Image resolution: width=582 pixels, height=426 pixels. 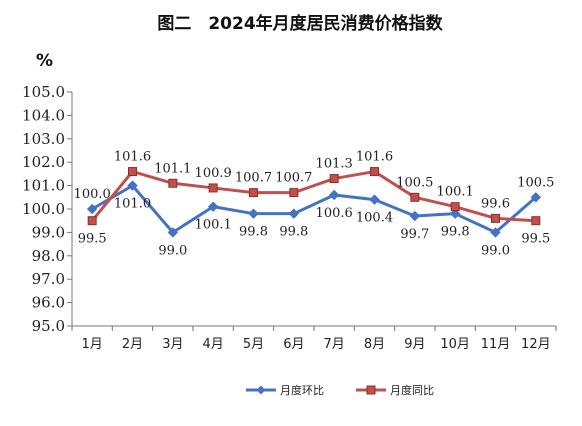 I want to click on y-tick-label: 99.0, so click(x=48, y=232).